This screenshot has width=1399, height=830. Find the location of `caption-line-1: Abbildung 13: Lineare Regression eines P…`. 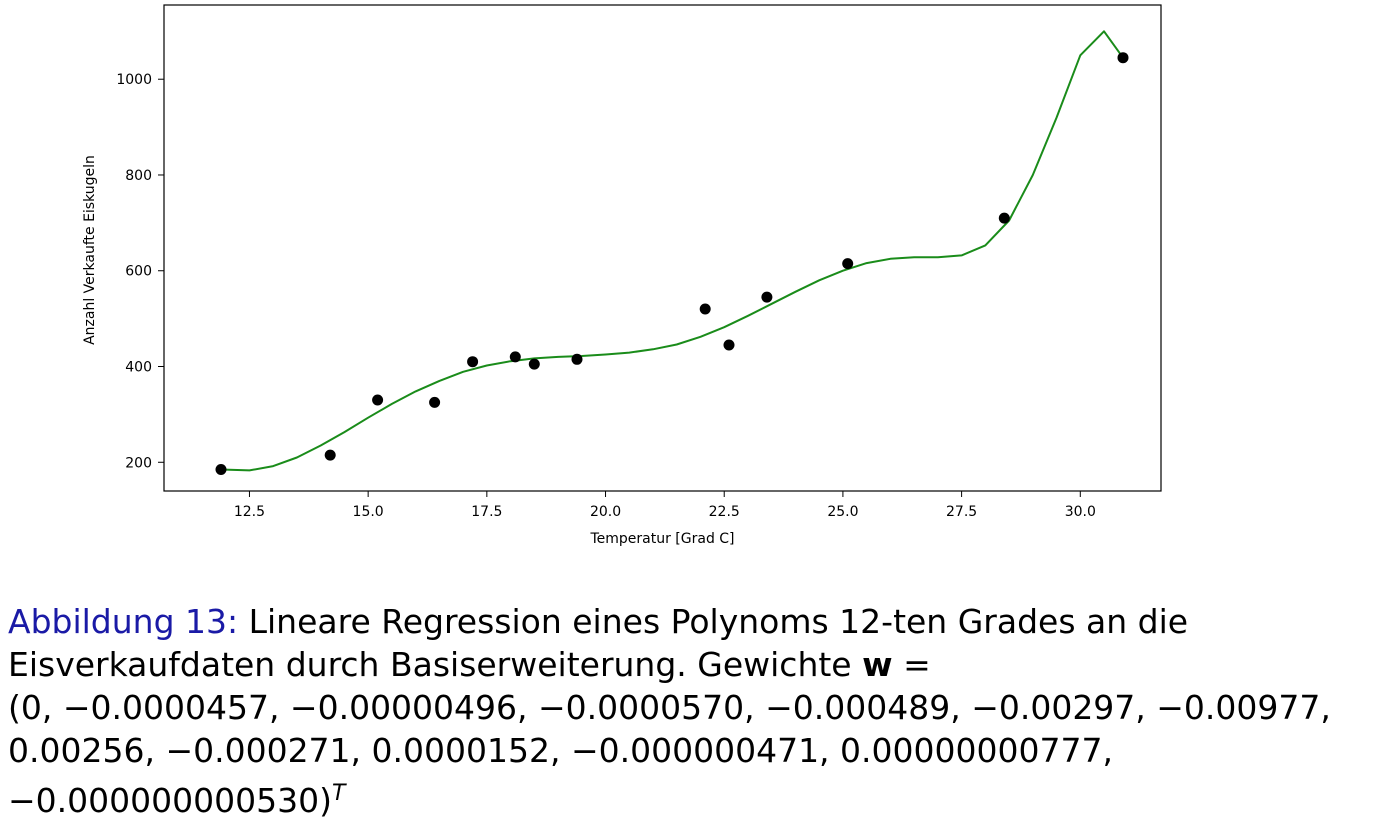

caption-line-1: Abbildung 13: Lineare Regression eines P… is located at coordinates (698, 621).